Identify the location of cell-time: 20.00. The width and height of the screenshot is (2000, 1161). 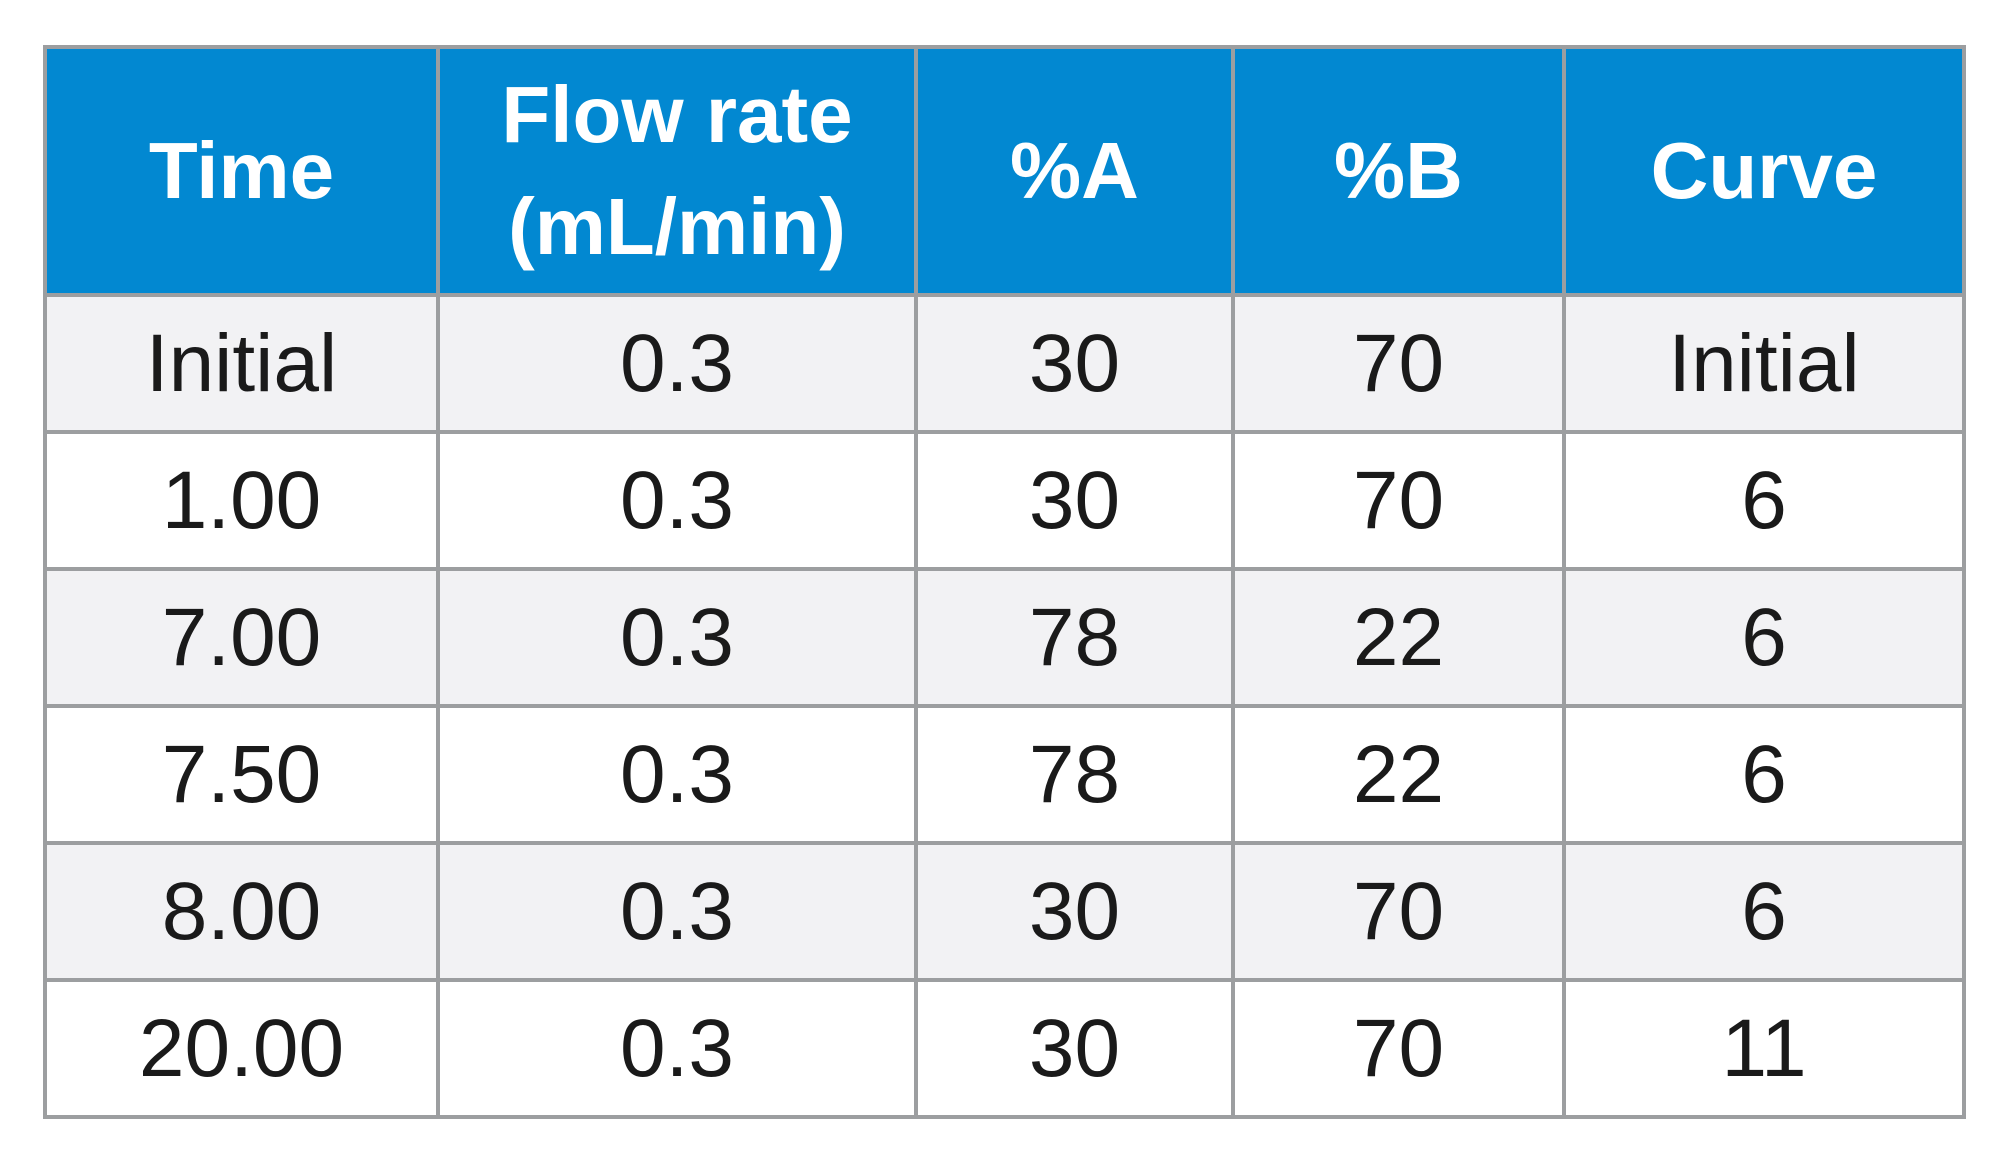
(241, 1048).